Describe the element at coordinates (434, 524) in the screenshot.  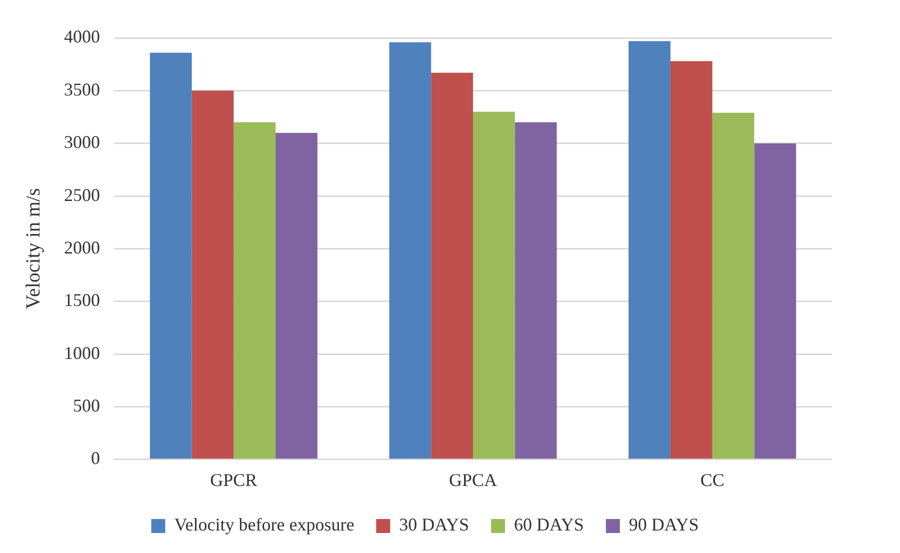
I see `legend-label: 30 DAYS` at that location.